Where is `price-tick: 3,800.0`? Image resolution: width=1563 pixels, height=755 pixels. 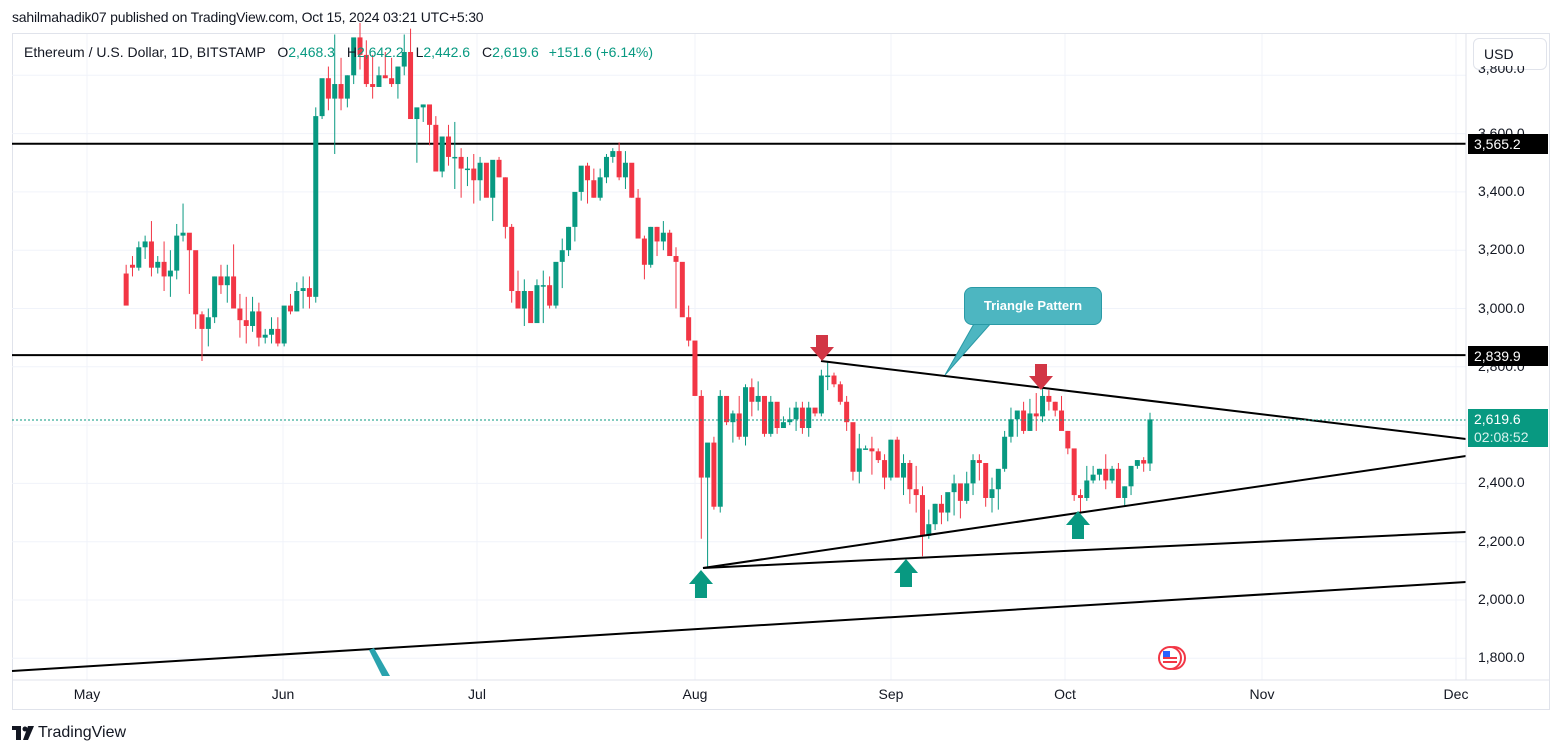 price-tick: 3,800.0 is located at coordinates (1501, 71).